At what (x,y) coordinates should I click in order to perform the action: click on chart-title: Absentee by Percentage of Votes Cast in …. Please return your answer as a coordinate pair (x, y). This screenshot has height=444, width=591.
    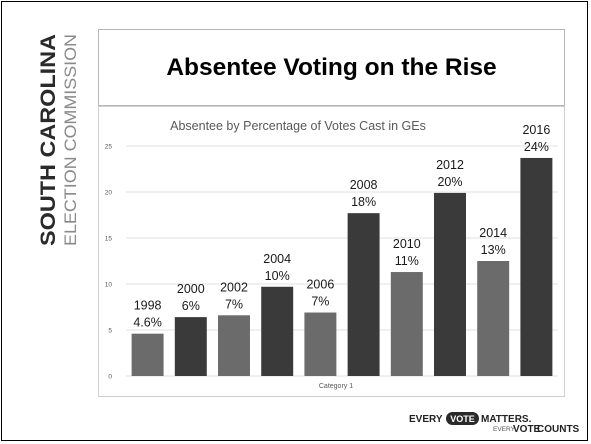
    Looking at the image, I should click on (298, 126).